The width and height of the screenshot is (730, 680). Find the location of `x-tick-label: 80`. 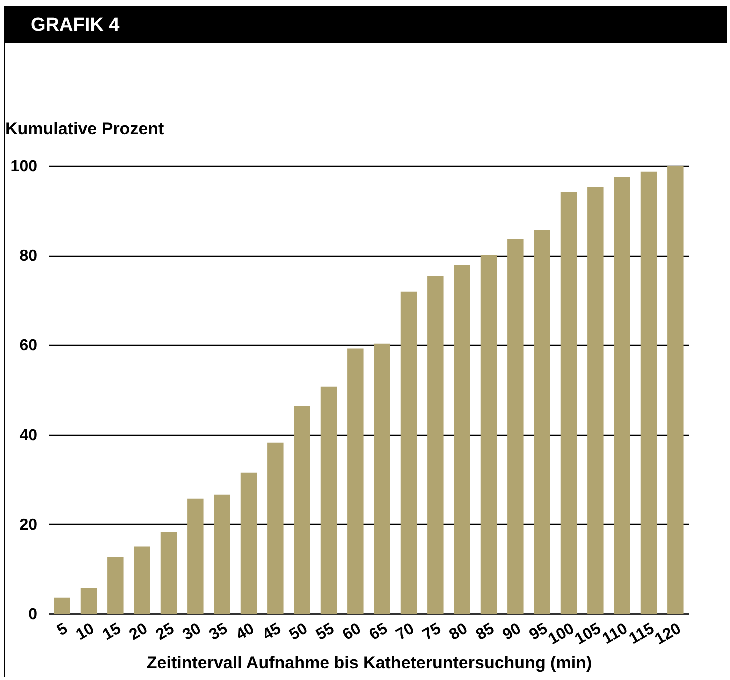

x-tick-label: 80 is located at coordinates (458, 632).